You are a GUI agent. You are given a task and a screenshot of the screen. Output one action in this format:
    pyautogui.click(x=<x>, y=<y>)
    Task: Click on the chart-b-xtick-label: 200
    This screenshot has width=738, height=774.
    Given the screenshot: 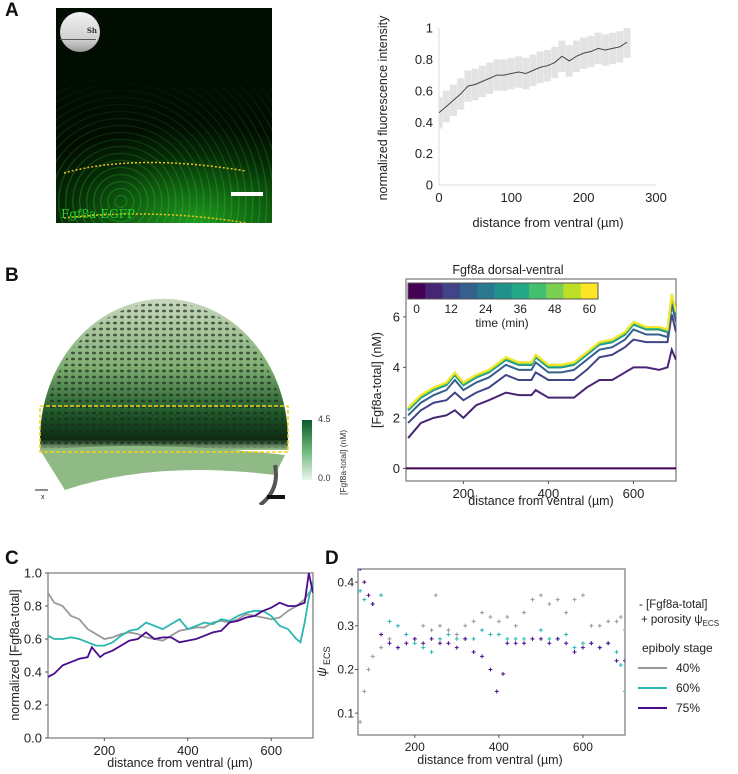 What is the action you would take?
    pyautogui.click(x=464, y=493)
    